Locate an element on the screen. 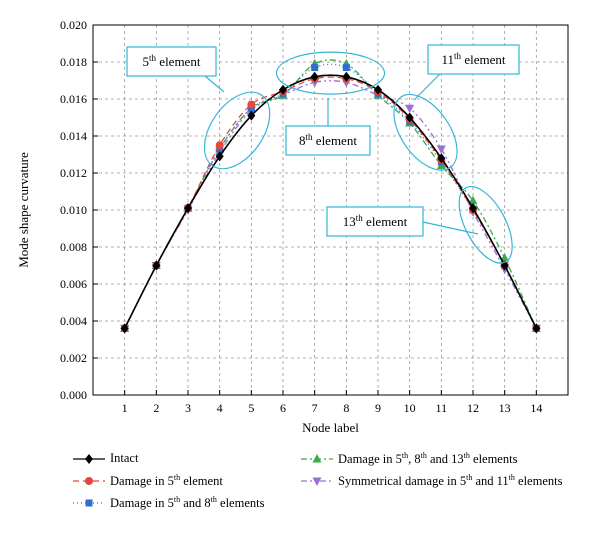  x-tick-label: 11 is located at coordinates (442, 408).